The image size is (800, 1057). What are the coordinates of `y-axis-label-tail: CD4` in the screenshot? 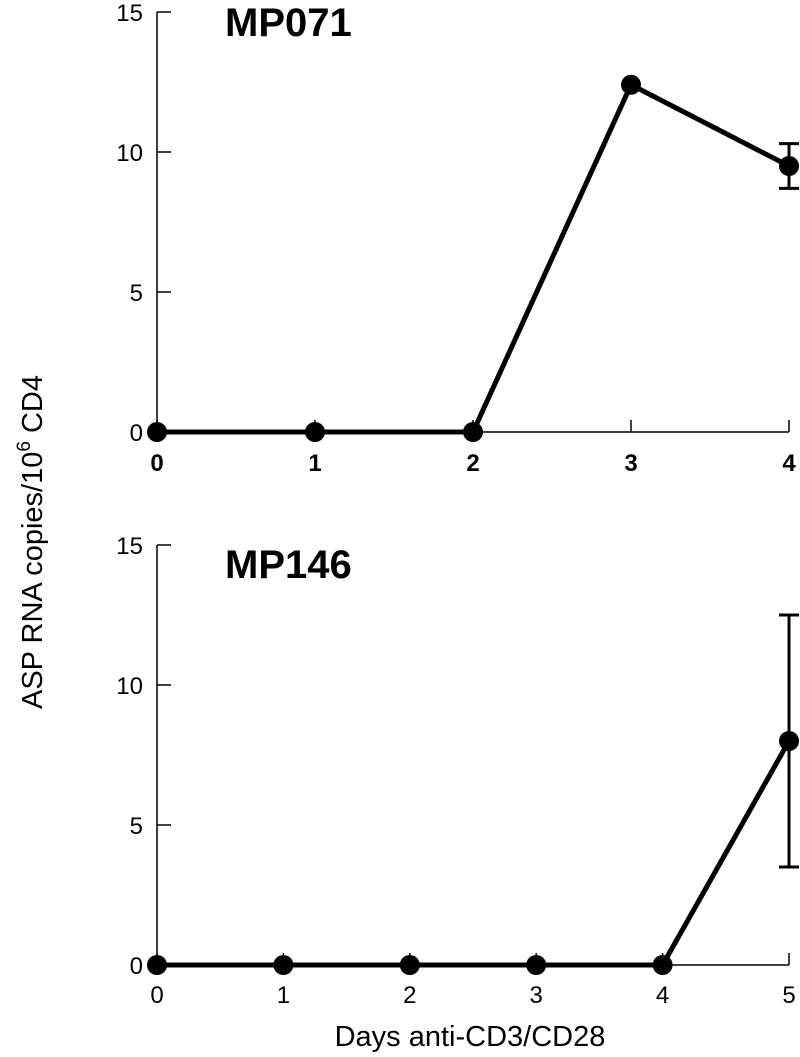 It's located at (33, 408).